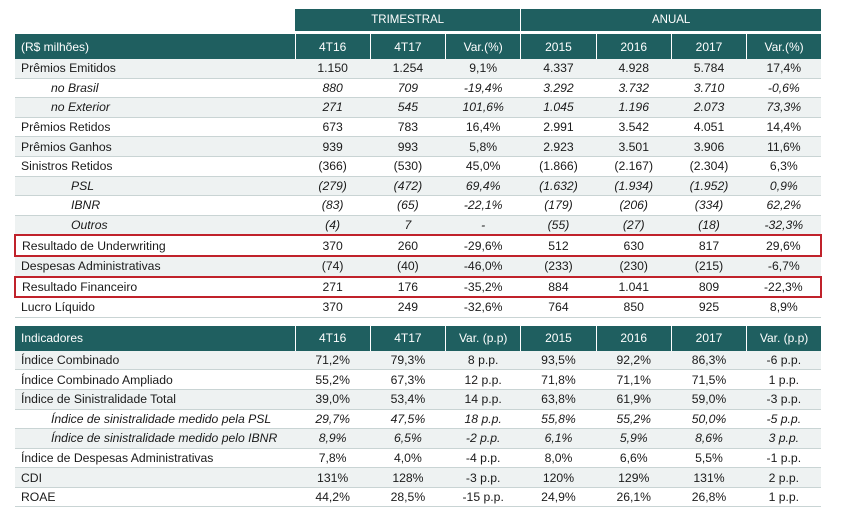 The image size is (843, 511). I want to click on cell-value: 24,9%, so click(558, 497).